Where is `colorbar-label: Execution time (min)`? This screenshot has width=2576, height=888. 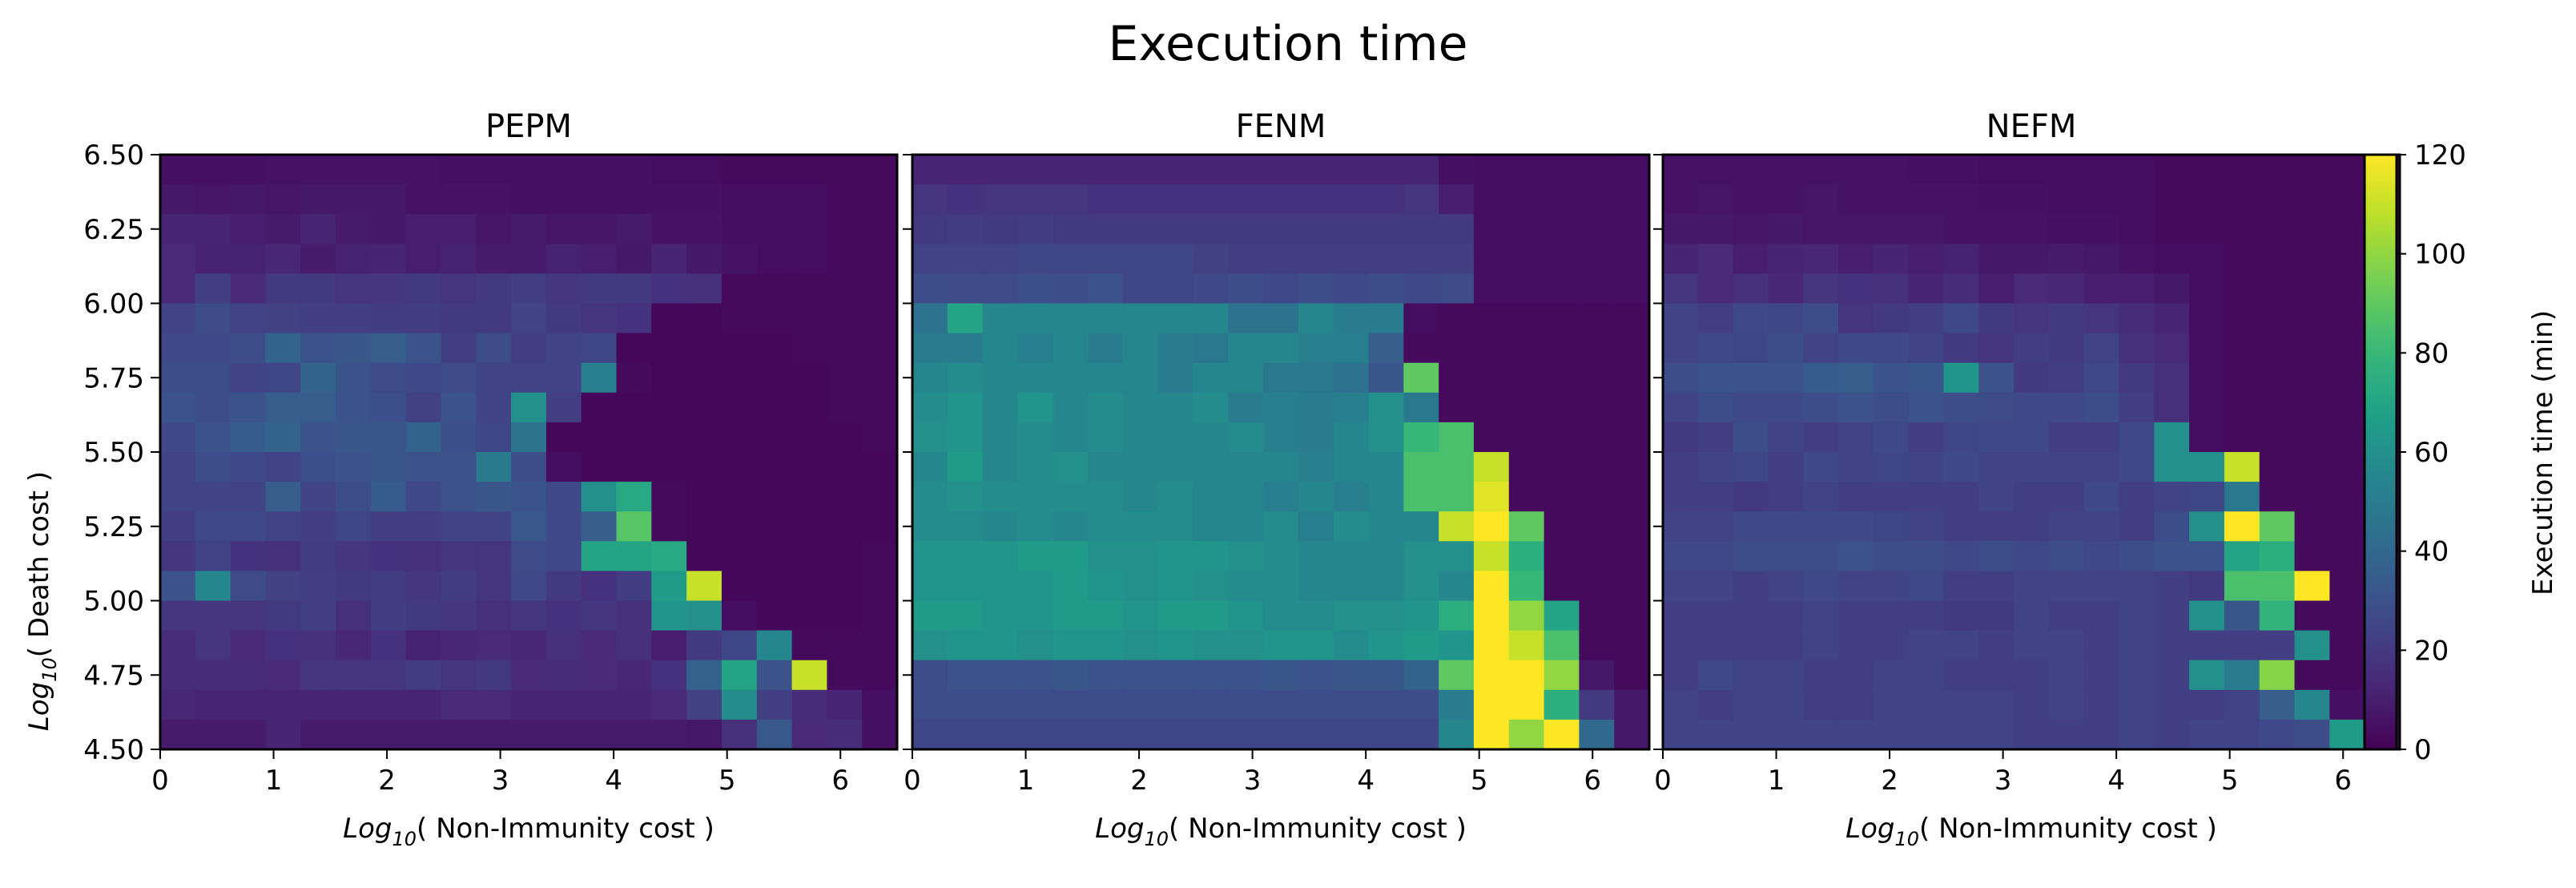 colorbar-label: Execution time (min) is located at coordinates (2543, 452).